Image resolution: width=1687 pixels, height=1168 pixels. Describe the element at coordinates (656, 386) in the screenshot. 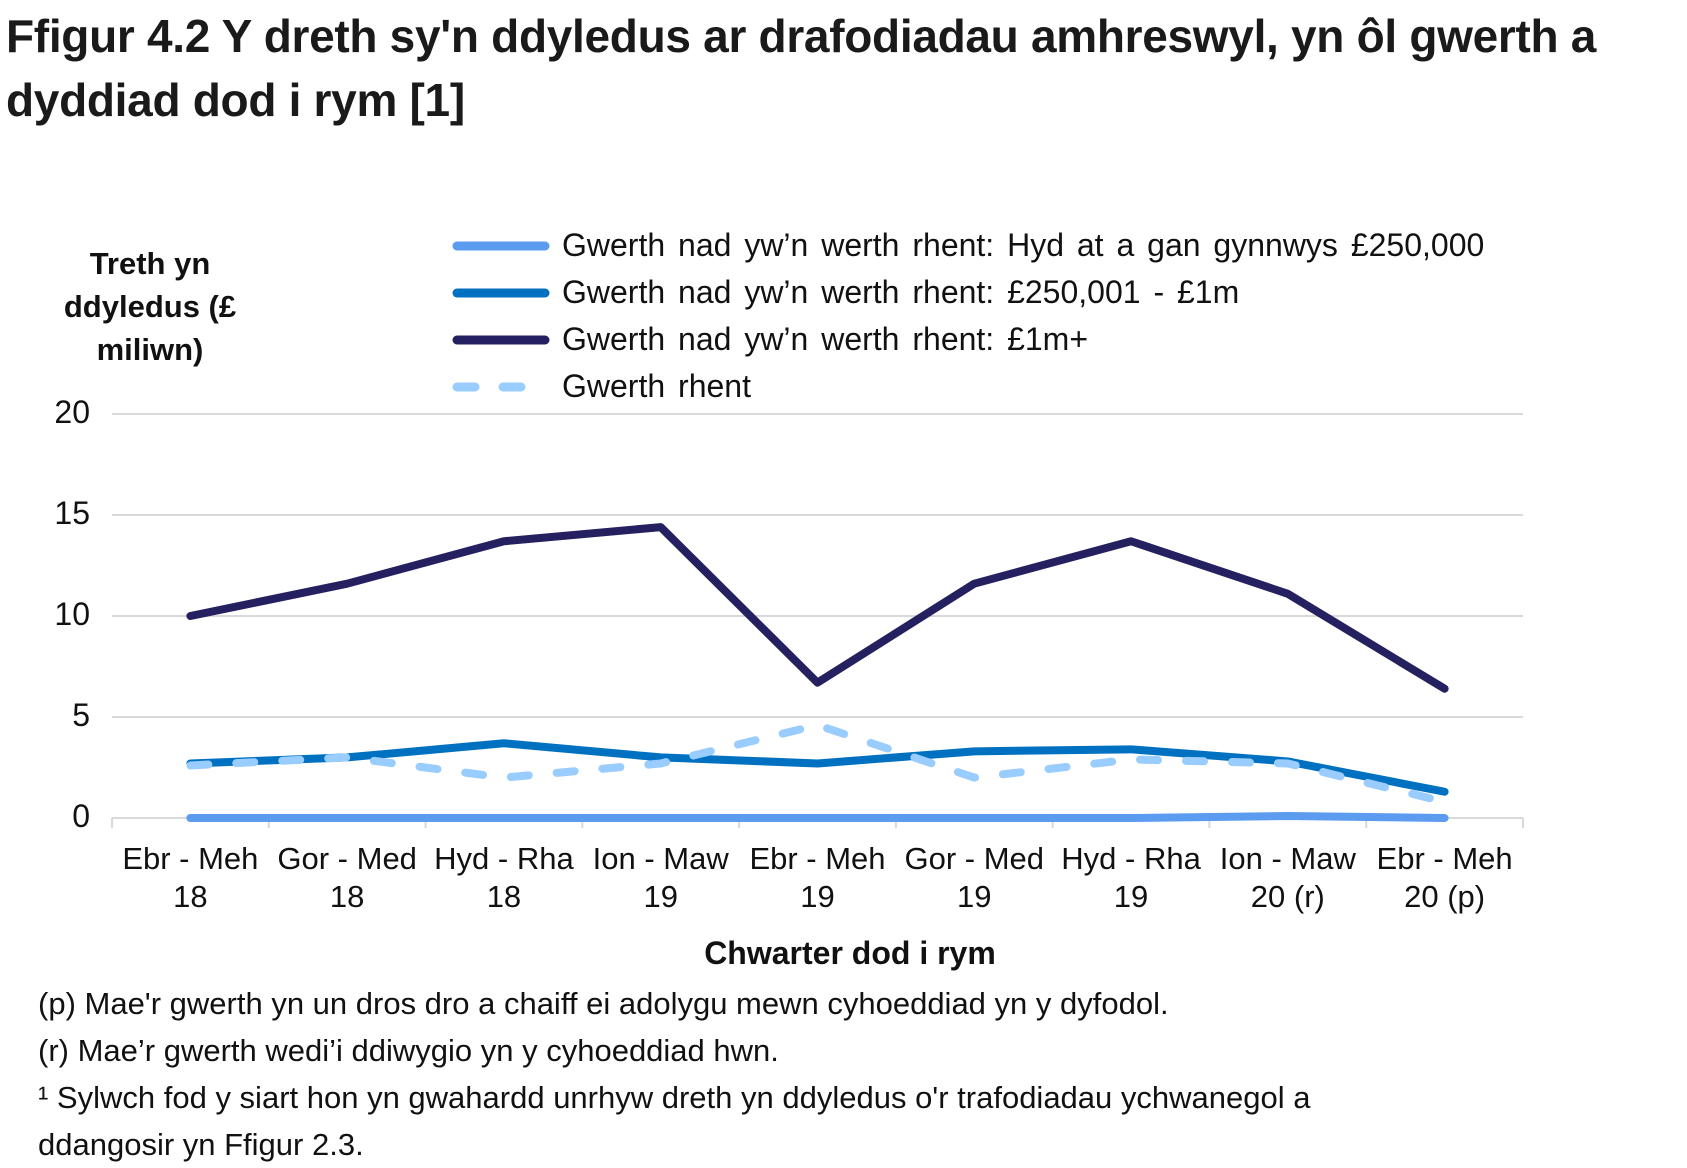

I see `legend-label: Gwerth rhent` at that location.